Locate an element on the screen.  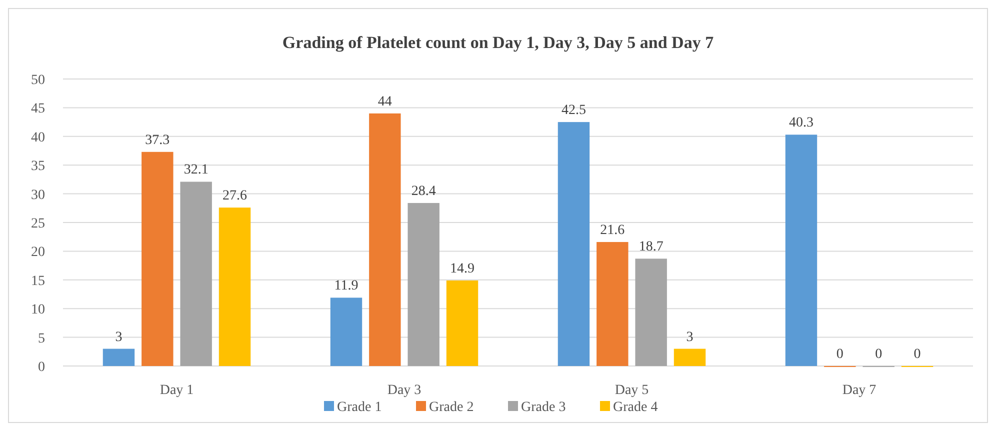
y-tick-label: 35 is located at coordinates (38, 166).